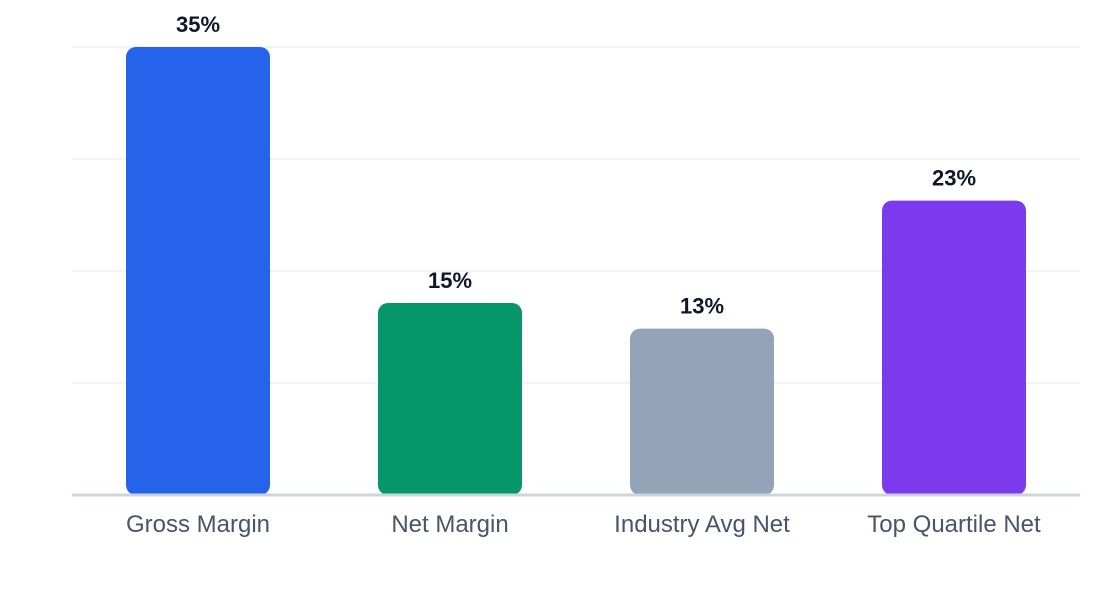 The image size is (1120, 600). What do you see at coordinates (702, 524) in the screenshot?
I see `category-label: Industry Avg Net` at bounding box center [702, 524].